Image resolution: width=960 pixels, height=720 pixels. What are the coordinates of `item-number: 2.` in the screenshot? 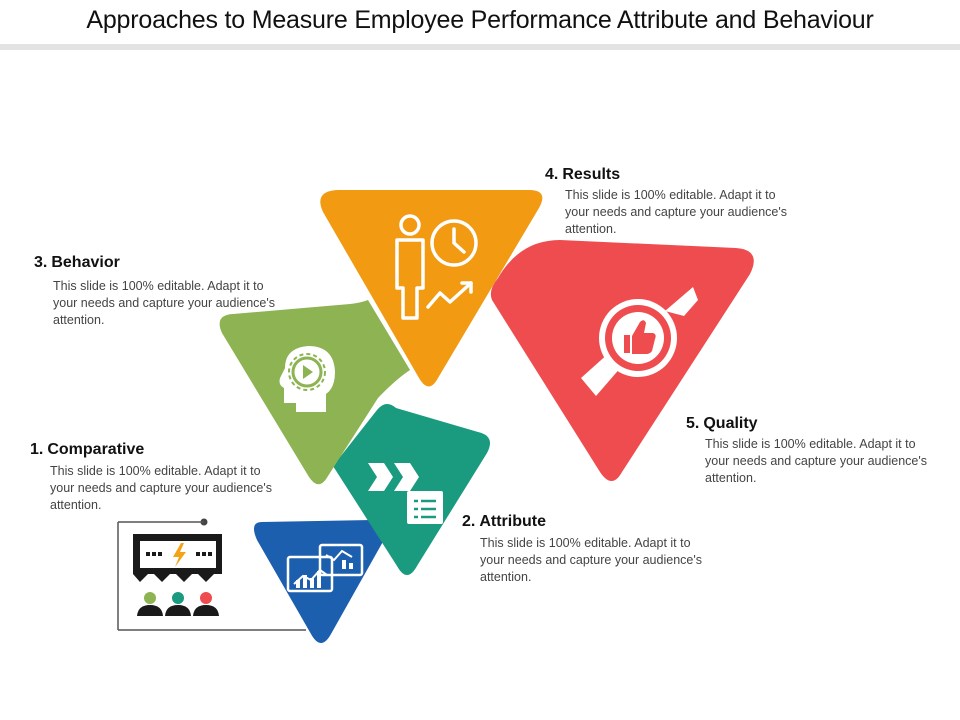 It's located at (469, 521).